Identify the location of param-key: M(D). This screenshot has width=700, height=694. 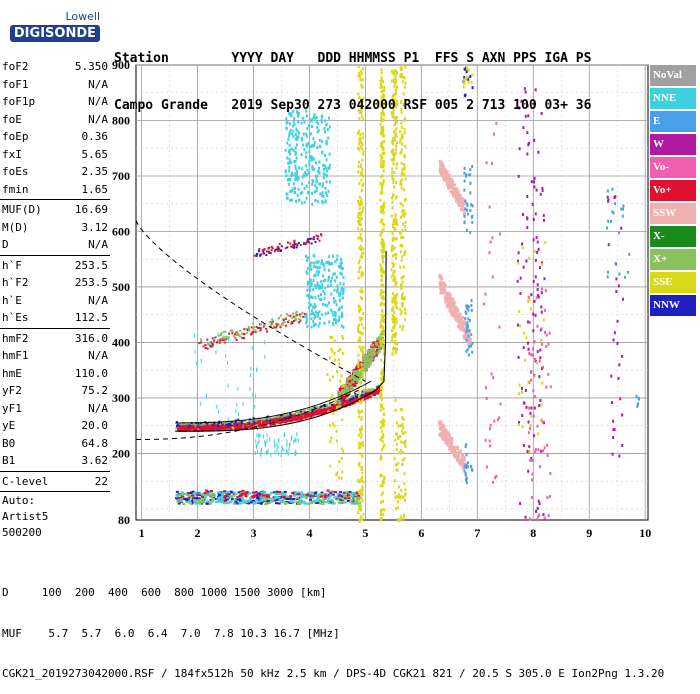
(15, 227).